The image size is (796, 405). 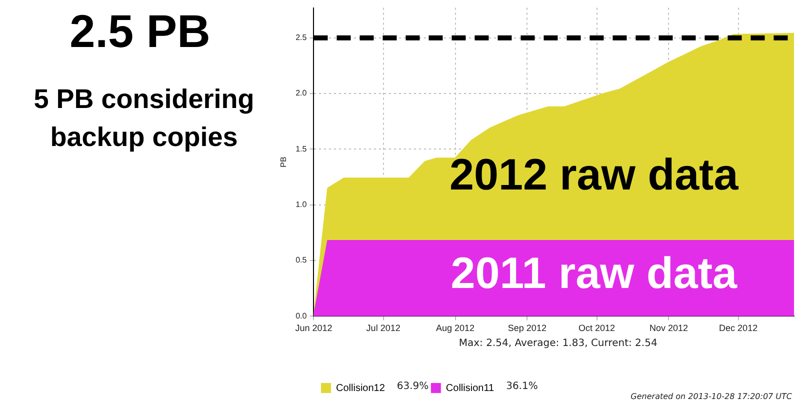 I want to click on y-tick-label: 0.0, so click(x=302, y=315).